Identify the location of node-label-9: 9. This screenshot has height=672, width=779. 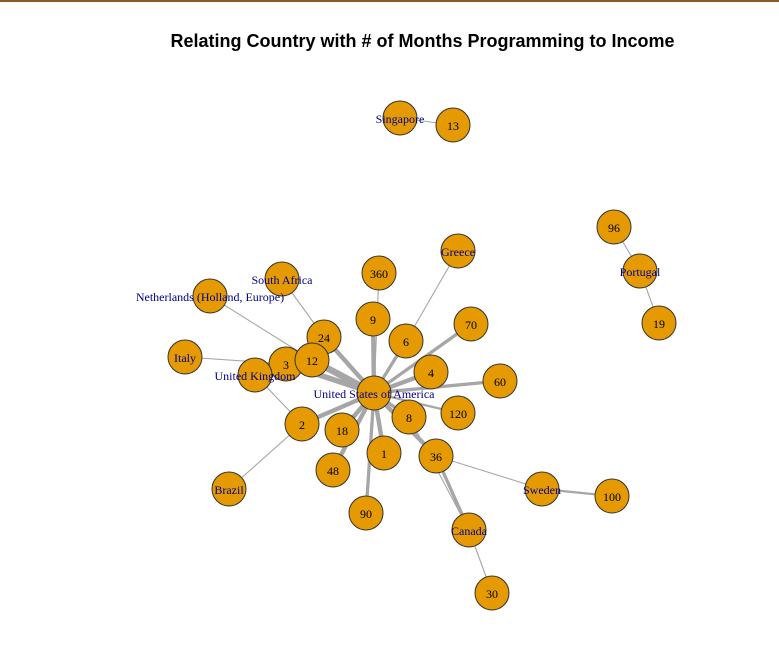
(373, 320).